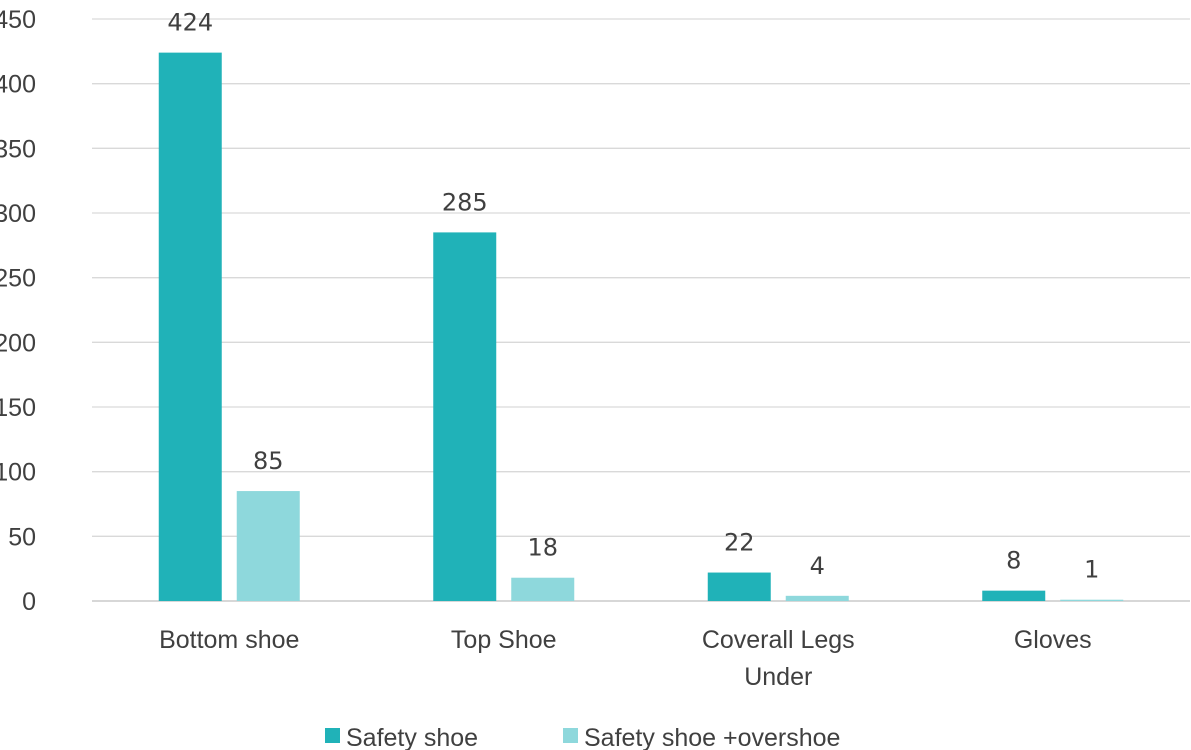  What do you see at coordinates (542, 548) in the screenshot?
I see `data-label: 18` at bounding box center [542, 548].